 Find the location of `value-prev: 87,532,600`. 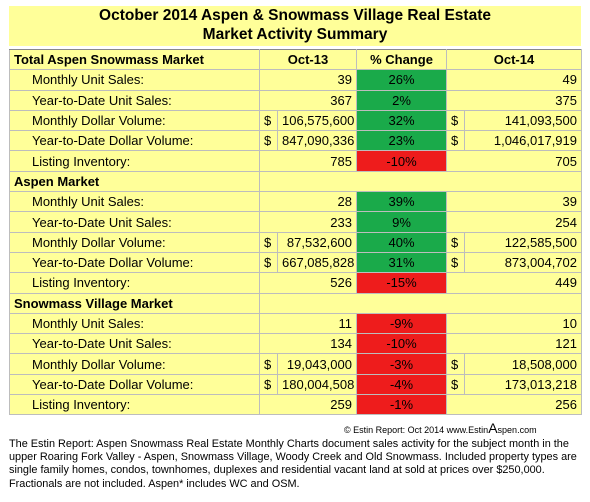

value-prev: 87,532,600 is located at coordinates (317, 242).